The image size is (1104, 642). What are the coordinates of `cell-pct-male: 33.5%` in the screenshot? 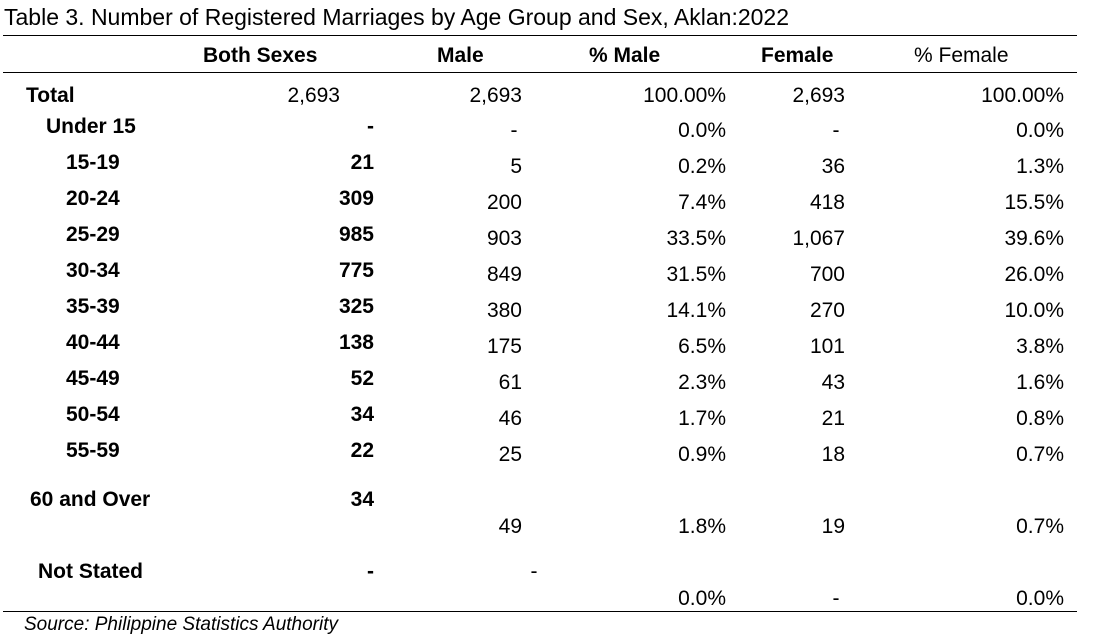 It's located at (696, 238).